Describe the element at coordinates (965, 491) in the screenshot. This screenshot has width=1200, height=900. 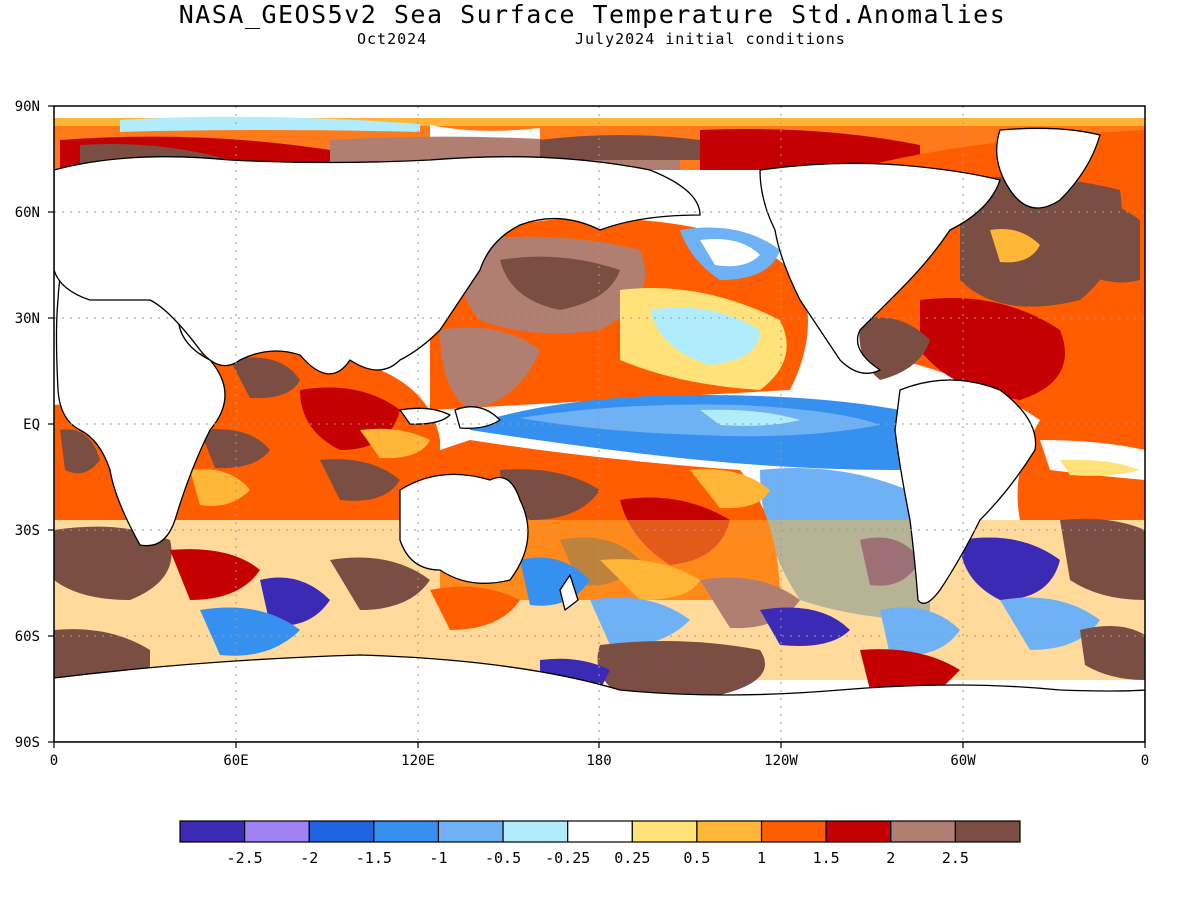
I see `south-america-landmass` at that location.